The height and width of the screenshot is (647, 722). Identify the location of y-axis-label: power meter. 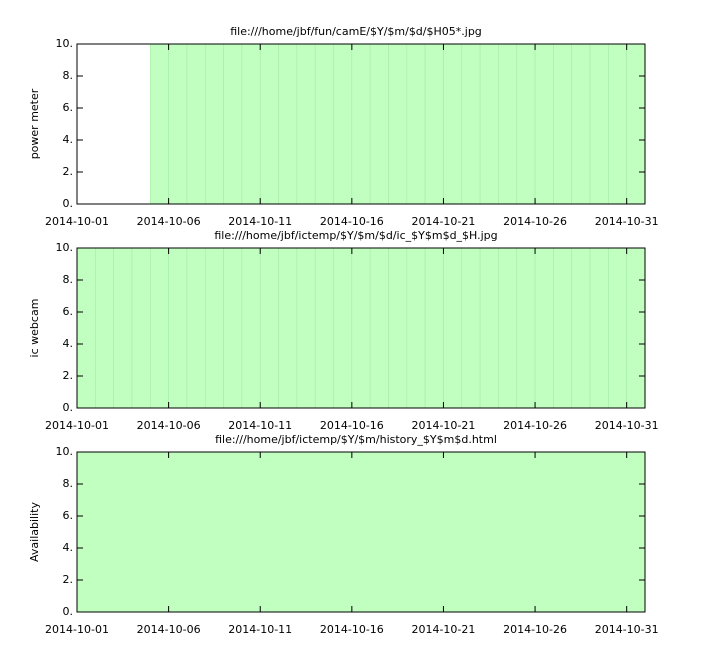
(34, 123).